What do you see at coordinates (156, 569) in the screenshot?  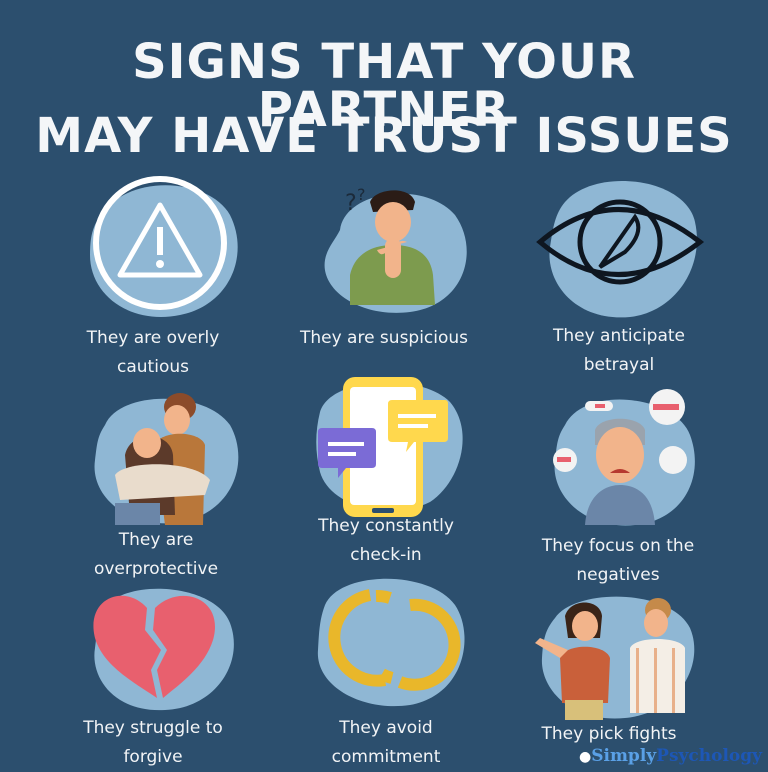 I see `caption-line-2: overprotective` at bounding box center [156, 569].